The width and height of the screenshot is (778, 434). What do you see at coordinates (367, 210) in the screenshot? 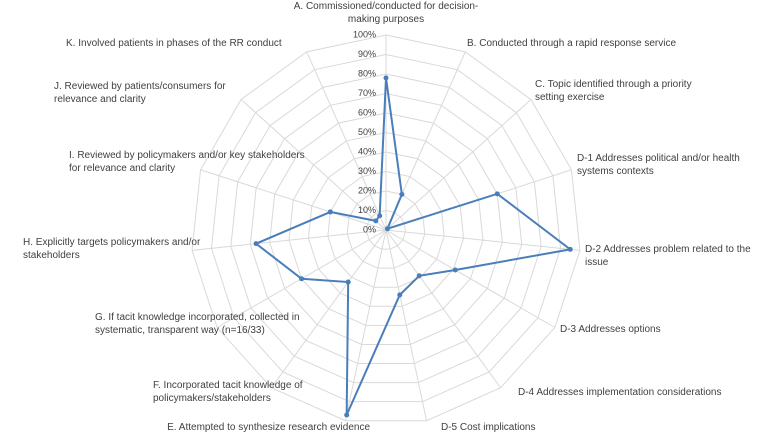
I see `y-tick-label: 10%` at bounding box center [367, 210].